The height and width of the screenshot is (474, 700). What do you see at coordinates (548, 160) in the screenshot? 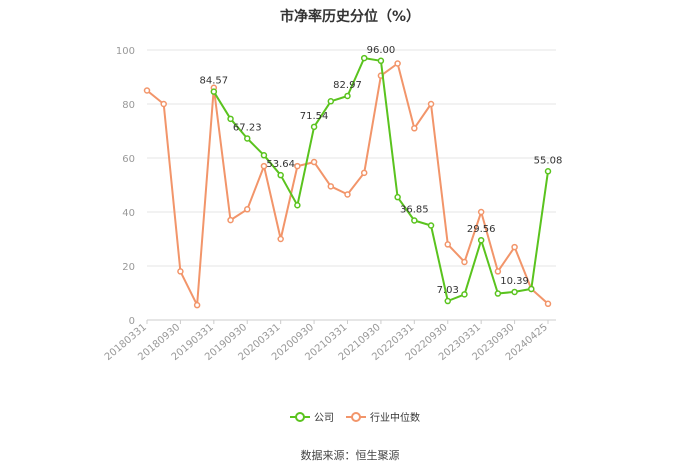
I see `data-label: 55.08` at bounding box center [548, 160].